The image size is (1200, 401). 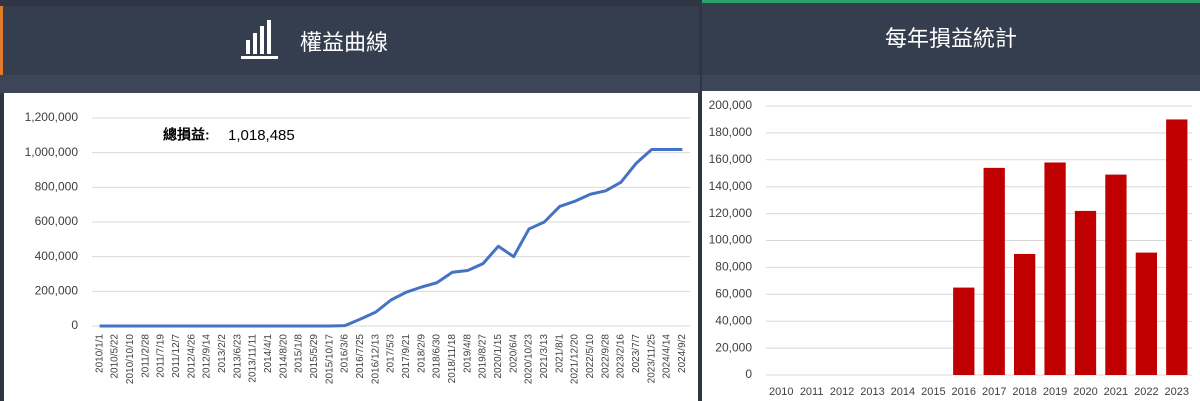 What do you see at coordinates (145, 356) in the screenshot?
I see `x-tick-label: 2011/2/28` at bounding box center [145, 356].